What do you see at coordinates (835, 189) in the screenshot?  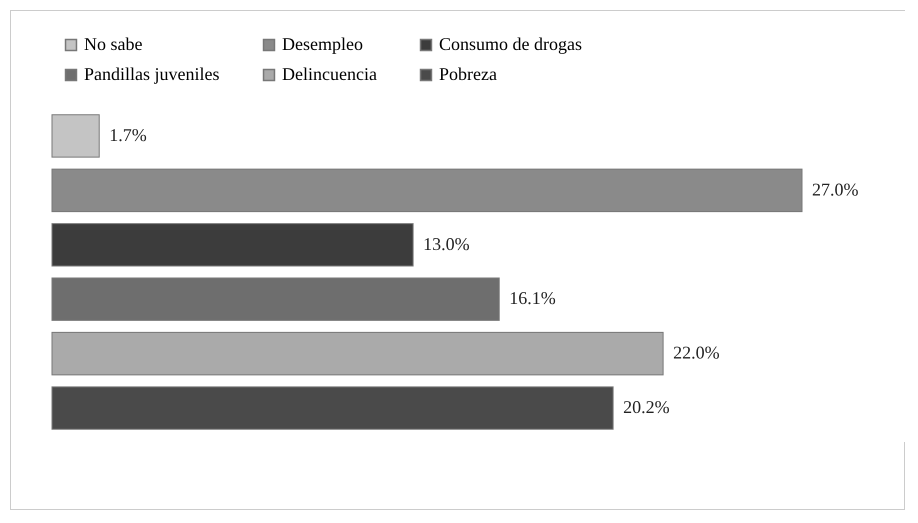 I see `data-label: 27.0%` at bounding box center [835, 189].